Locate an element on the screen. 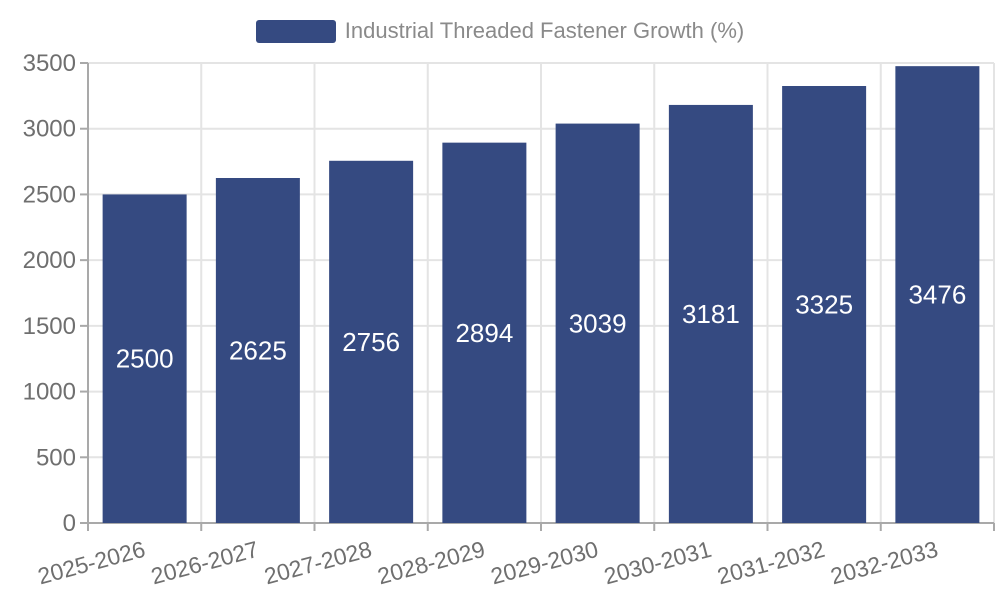 The image size is (1000, 600). bar-value-label: 2894 is located at coordinates (484, 333).